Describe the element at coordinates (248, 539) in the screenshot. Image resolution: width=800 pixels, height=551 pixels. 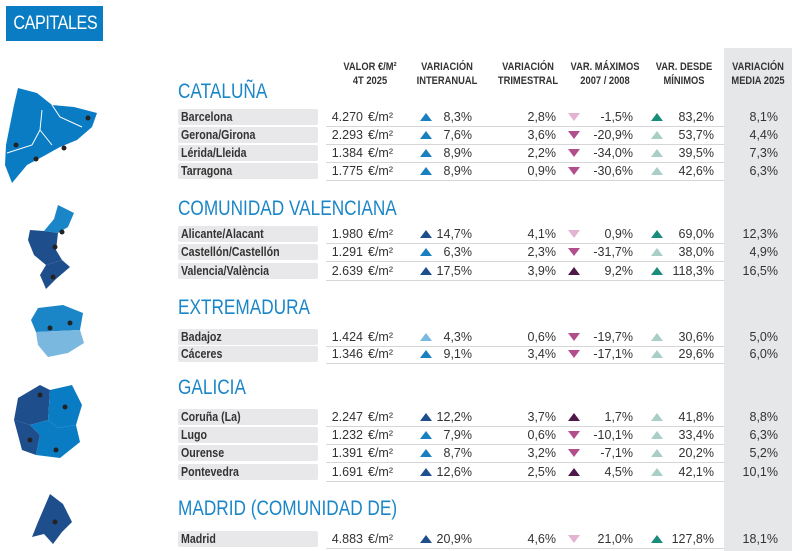
I see `city-name: Madrid` at that location.